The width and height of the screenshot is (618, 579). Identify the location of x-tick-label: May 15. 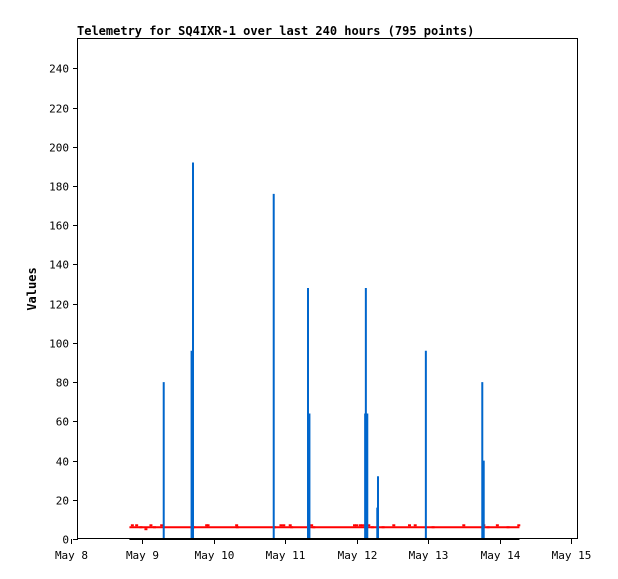
(572, 555).